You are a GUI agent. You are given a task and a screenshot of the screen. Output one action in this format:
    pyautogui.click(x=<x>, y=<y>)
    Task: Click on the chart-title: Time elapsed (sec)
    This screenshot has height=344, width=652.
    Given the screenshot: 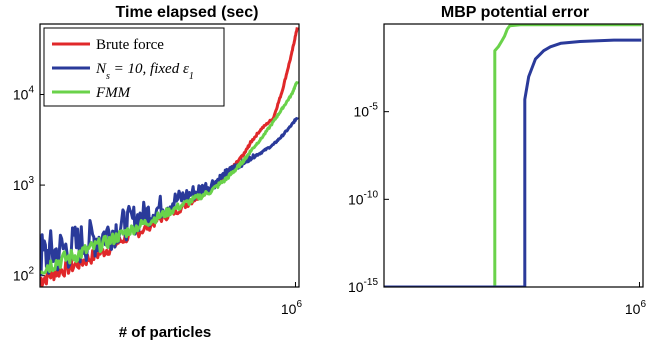 What is the action you would take?
    pyautogui.click(x=187, y=12)
    